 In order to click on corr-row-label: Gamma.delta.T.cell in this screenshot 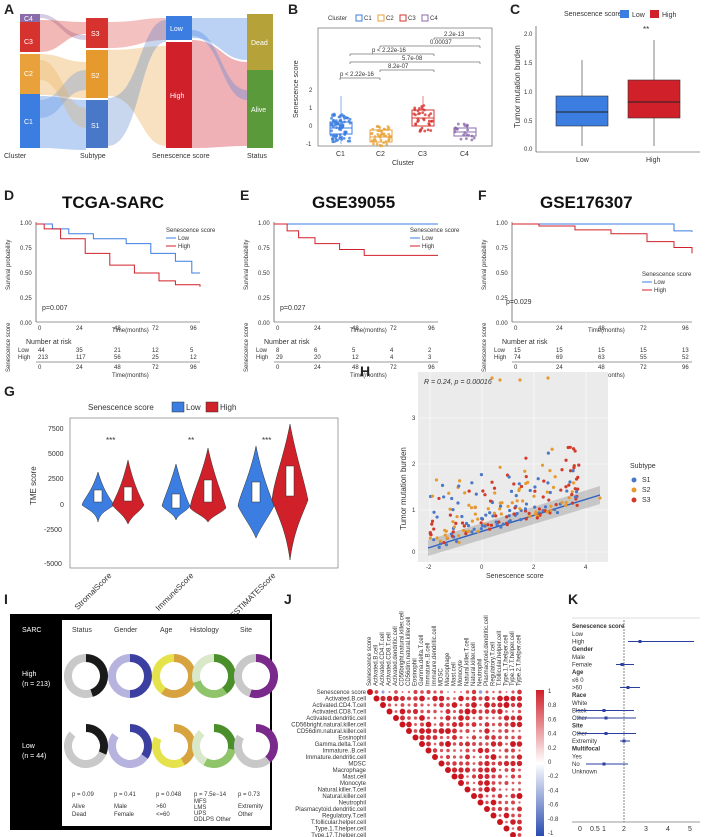, I will do `click(340, 745)`.